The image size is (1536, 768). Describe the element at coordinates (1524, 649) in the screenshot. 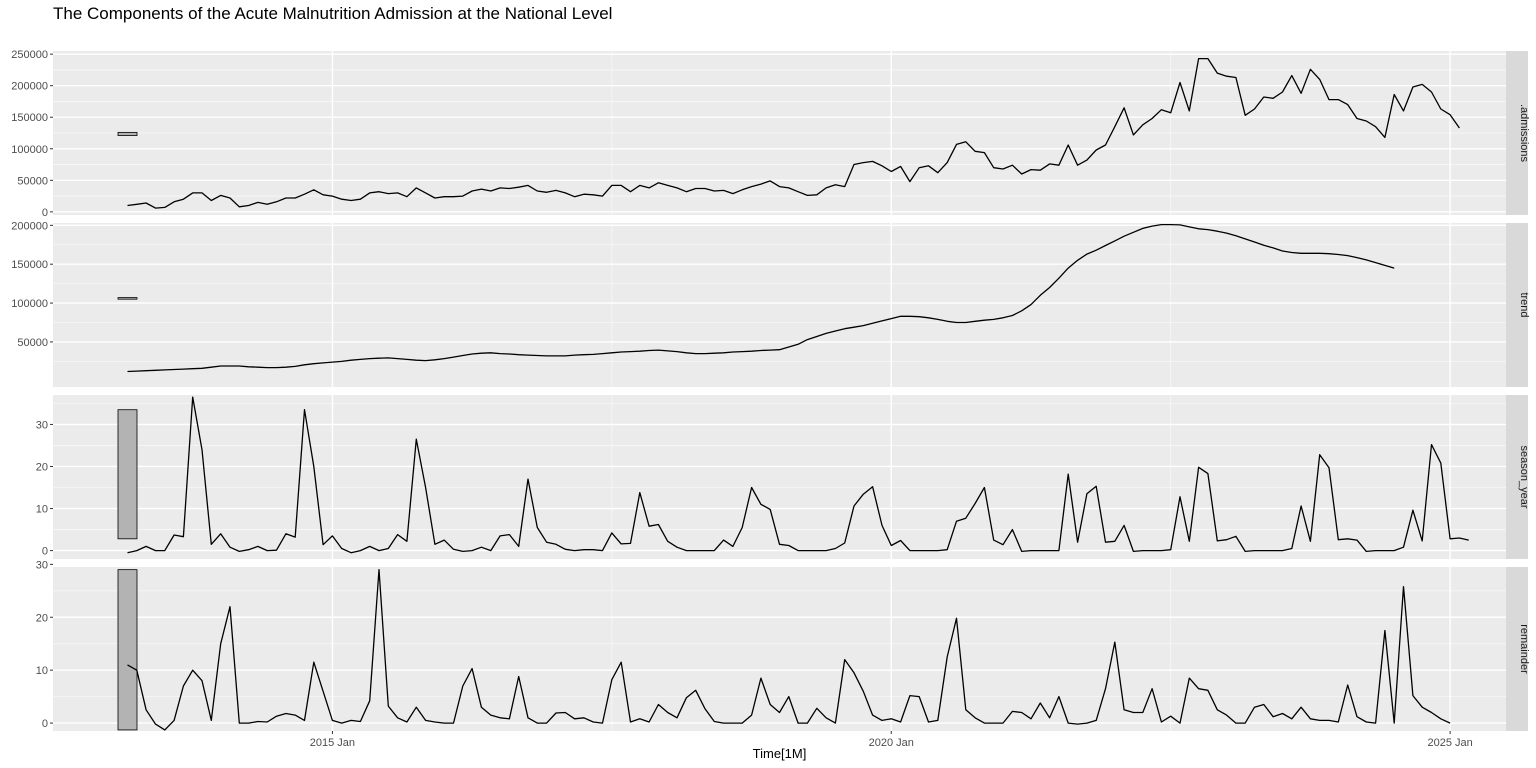

I see `facet-strip-label: remainder` at that location.